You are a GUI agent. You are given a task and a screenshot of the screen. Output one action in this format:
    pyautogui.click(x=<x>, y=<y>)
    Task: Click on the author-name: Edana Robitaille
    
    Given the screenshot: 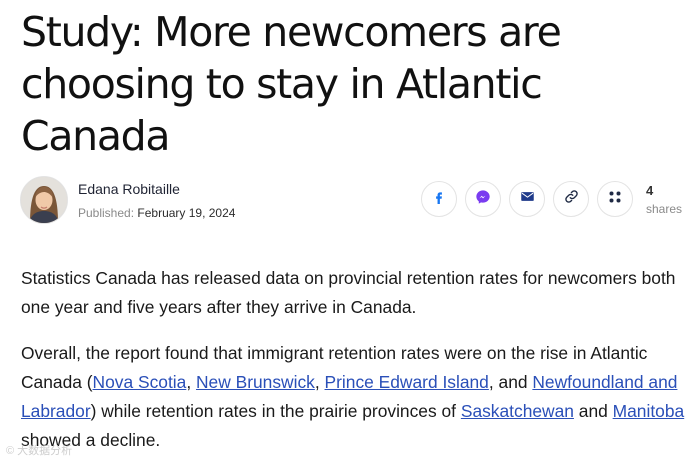 What is the action you would take?
    pyautogui.click(x=129, y=189)
    